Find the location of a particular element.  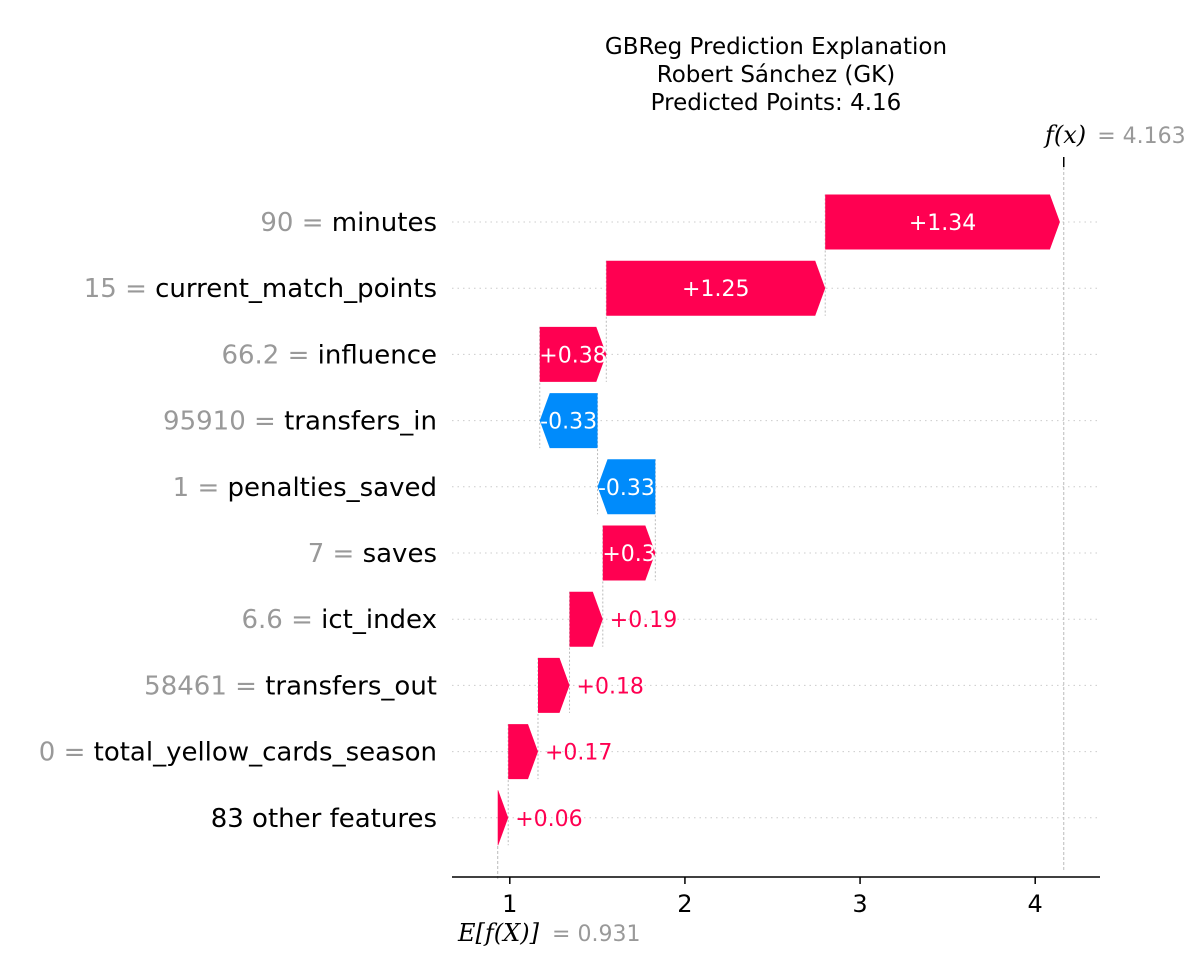

x-axis: 1 2 3 4 is located at coordinates (776, 897).